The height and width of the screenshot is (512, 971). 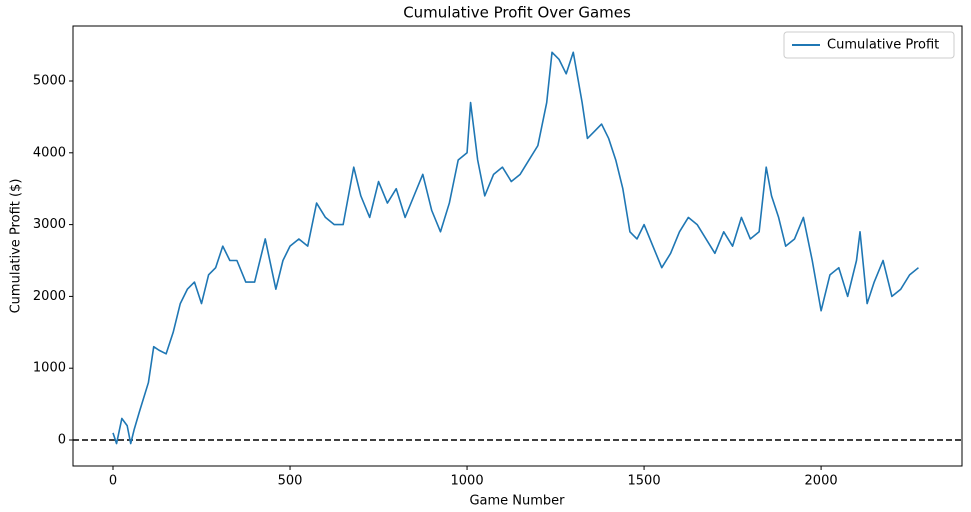 What do you see at coordinates (883, 45) in the screenshot?
I see `legend-label: Cumulative Profit` at bounding box center [883, 45].